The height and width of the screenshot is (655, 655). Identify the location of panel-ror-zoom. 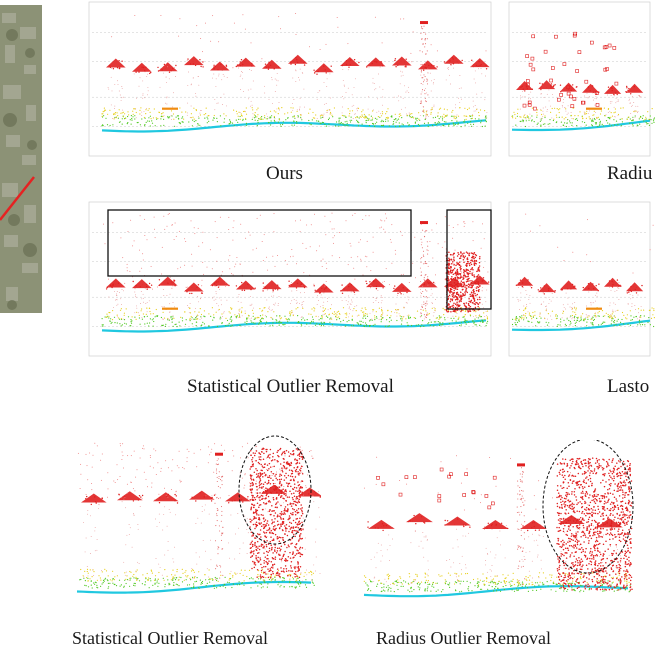
(502, 530).